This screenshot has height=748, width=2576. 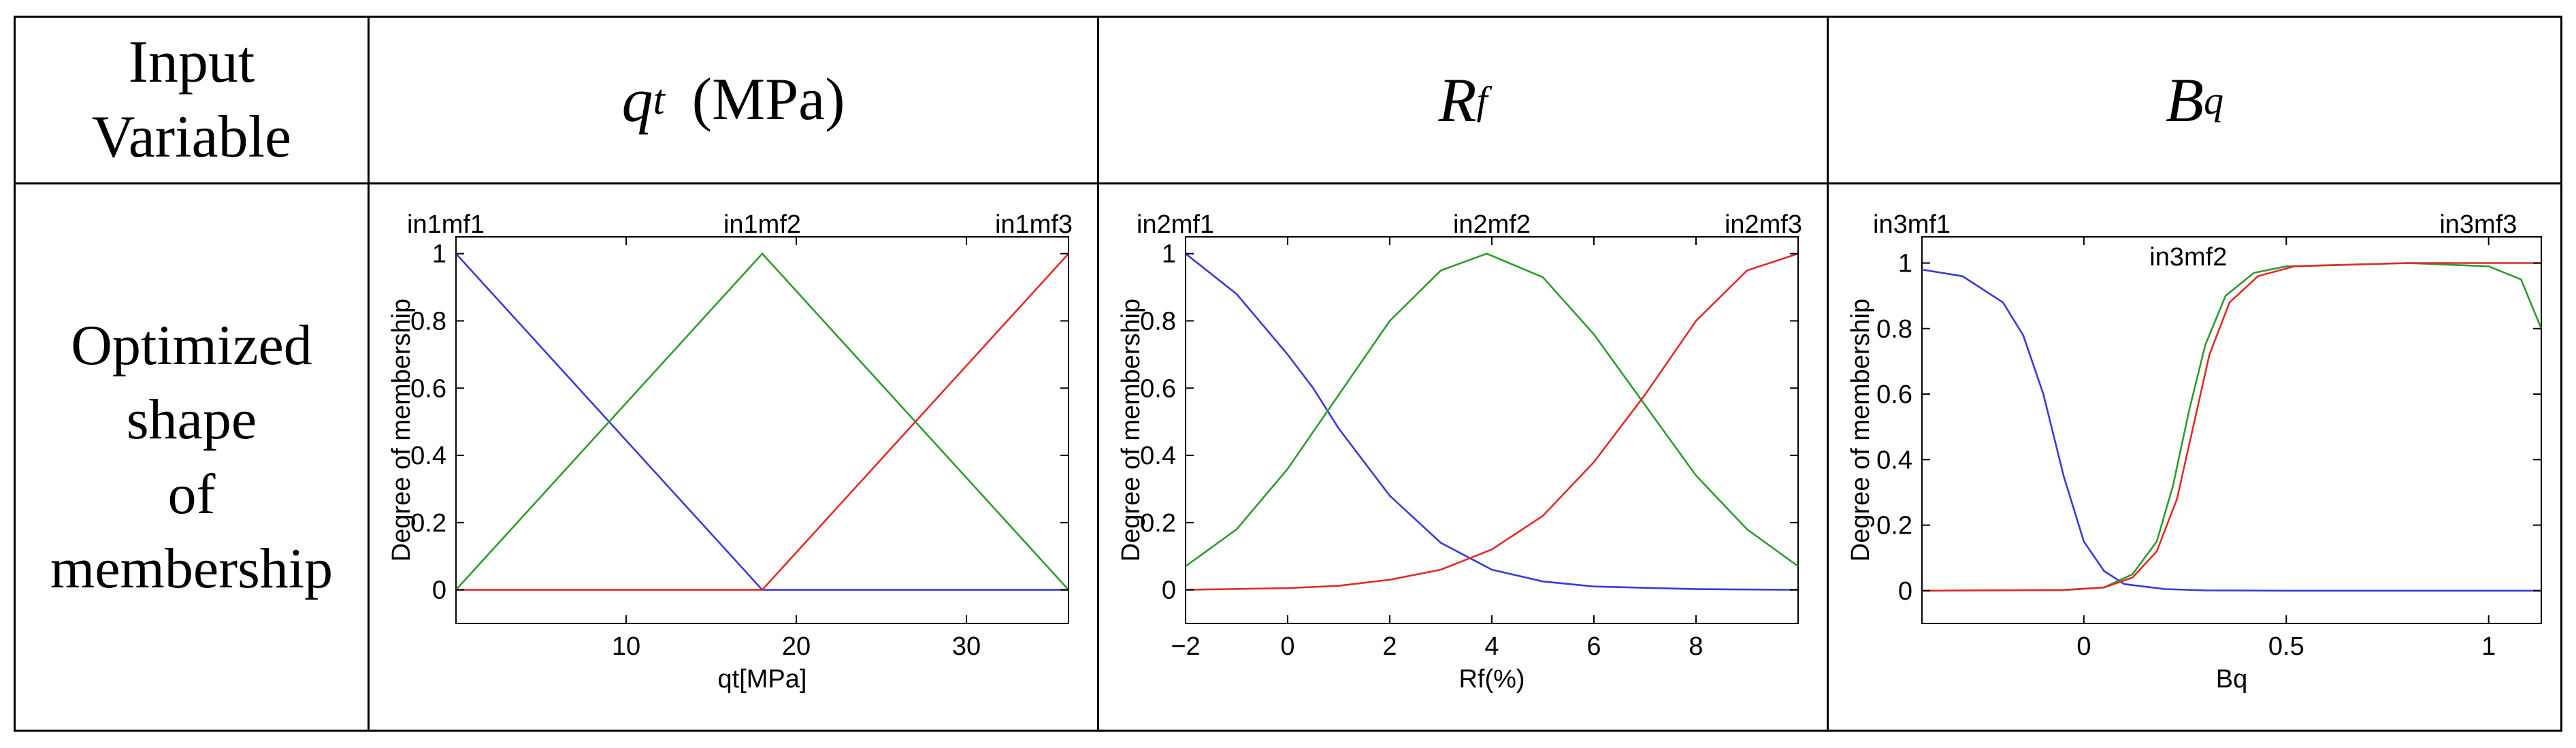 What do you see at coordinates (1185, 646) in the screenshot?
I see `x-tick-label: −2` at bounding box center [1185, 646].